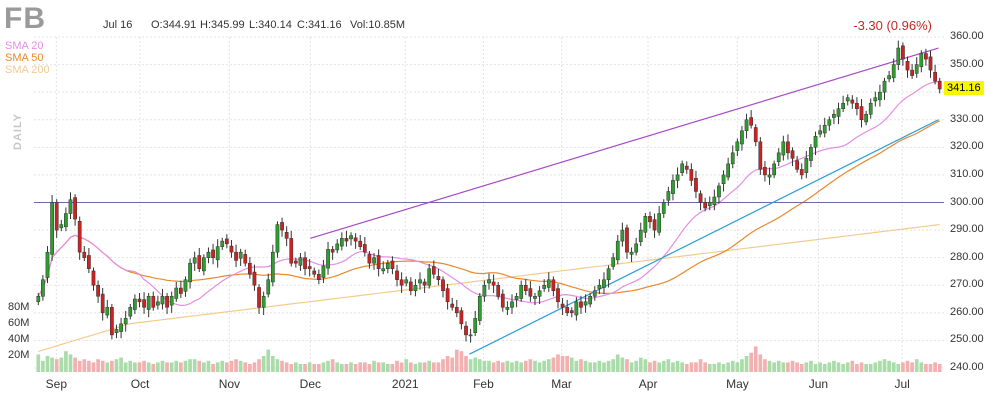 This screenshot has width=990, height=400. Describe the element at coordinates (967, 367) in the screenshot. I see `y-tick-label: 240.00` at that location.